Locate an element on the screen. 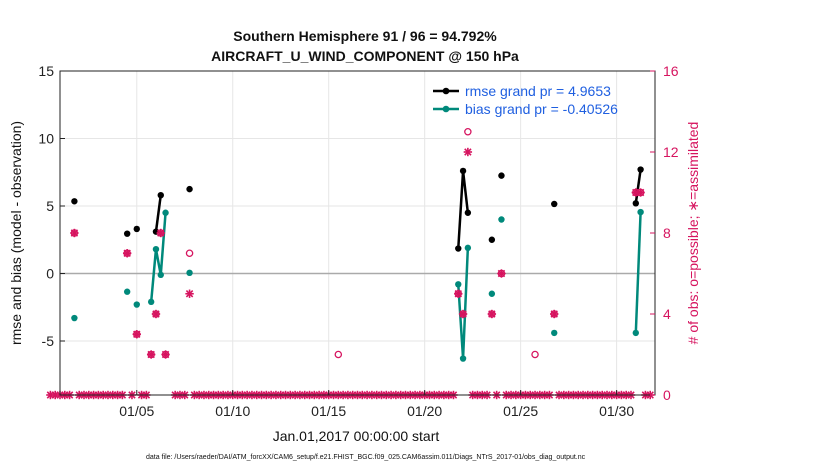  y-axis-label-right: # of obs: o=possible; ∗=assimilated is located at coordinates (693, 233).